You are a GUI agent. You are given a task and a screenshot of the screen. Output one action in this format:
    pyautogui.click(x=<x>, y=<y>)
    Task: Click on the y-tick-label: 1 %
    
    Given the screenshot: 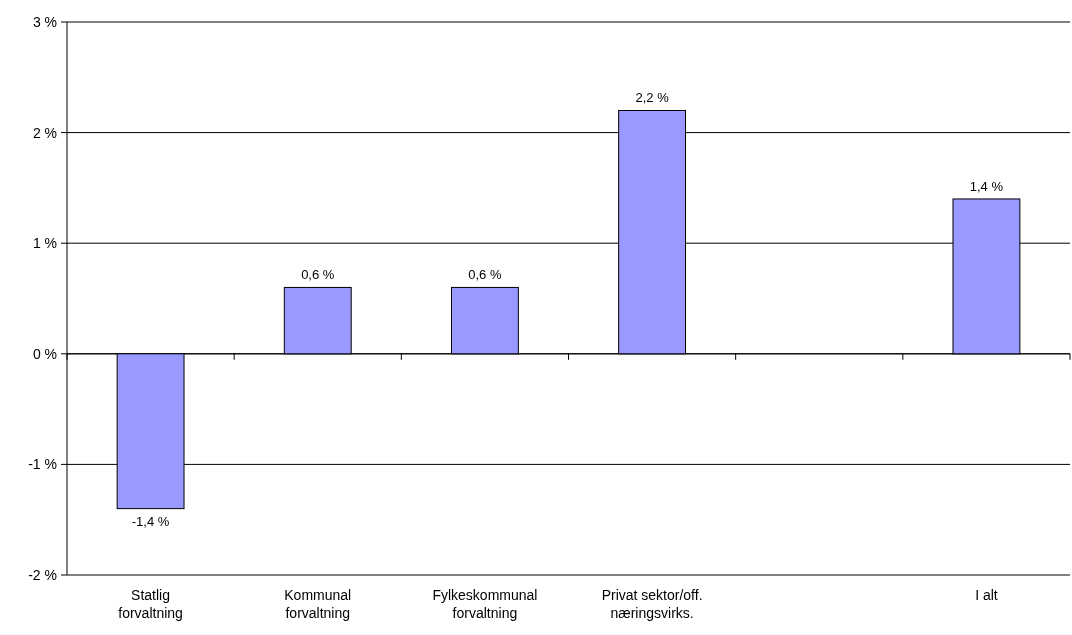 What is the action you would take?
    pyautogui.click(x=44, y=243)
    